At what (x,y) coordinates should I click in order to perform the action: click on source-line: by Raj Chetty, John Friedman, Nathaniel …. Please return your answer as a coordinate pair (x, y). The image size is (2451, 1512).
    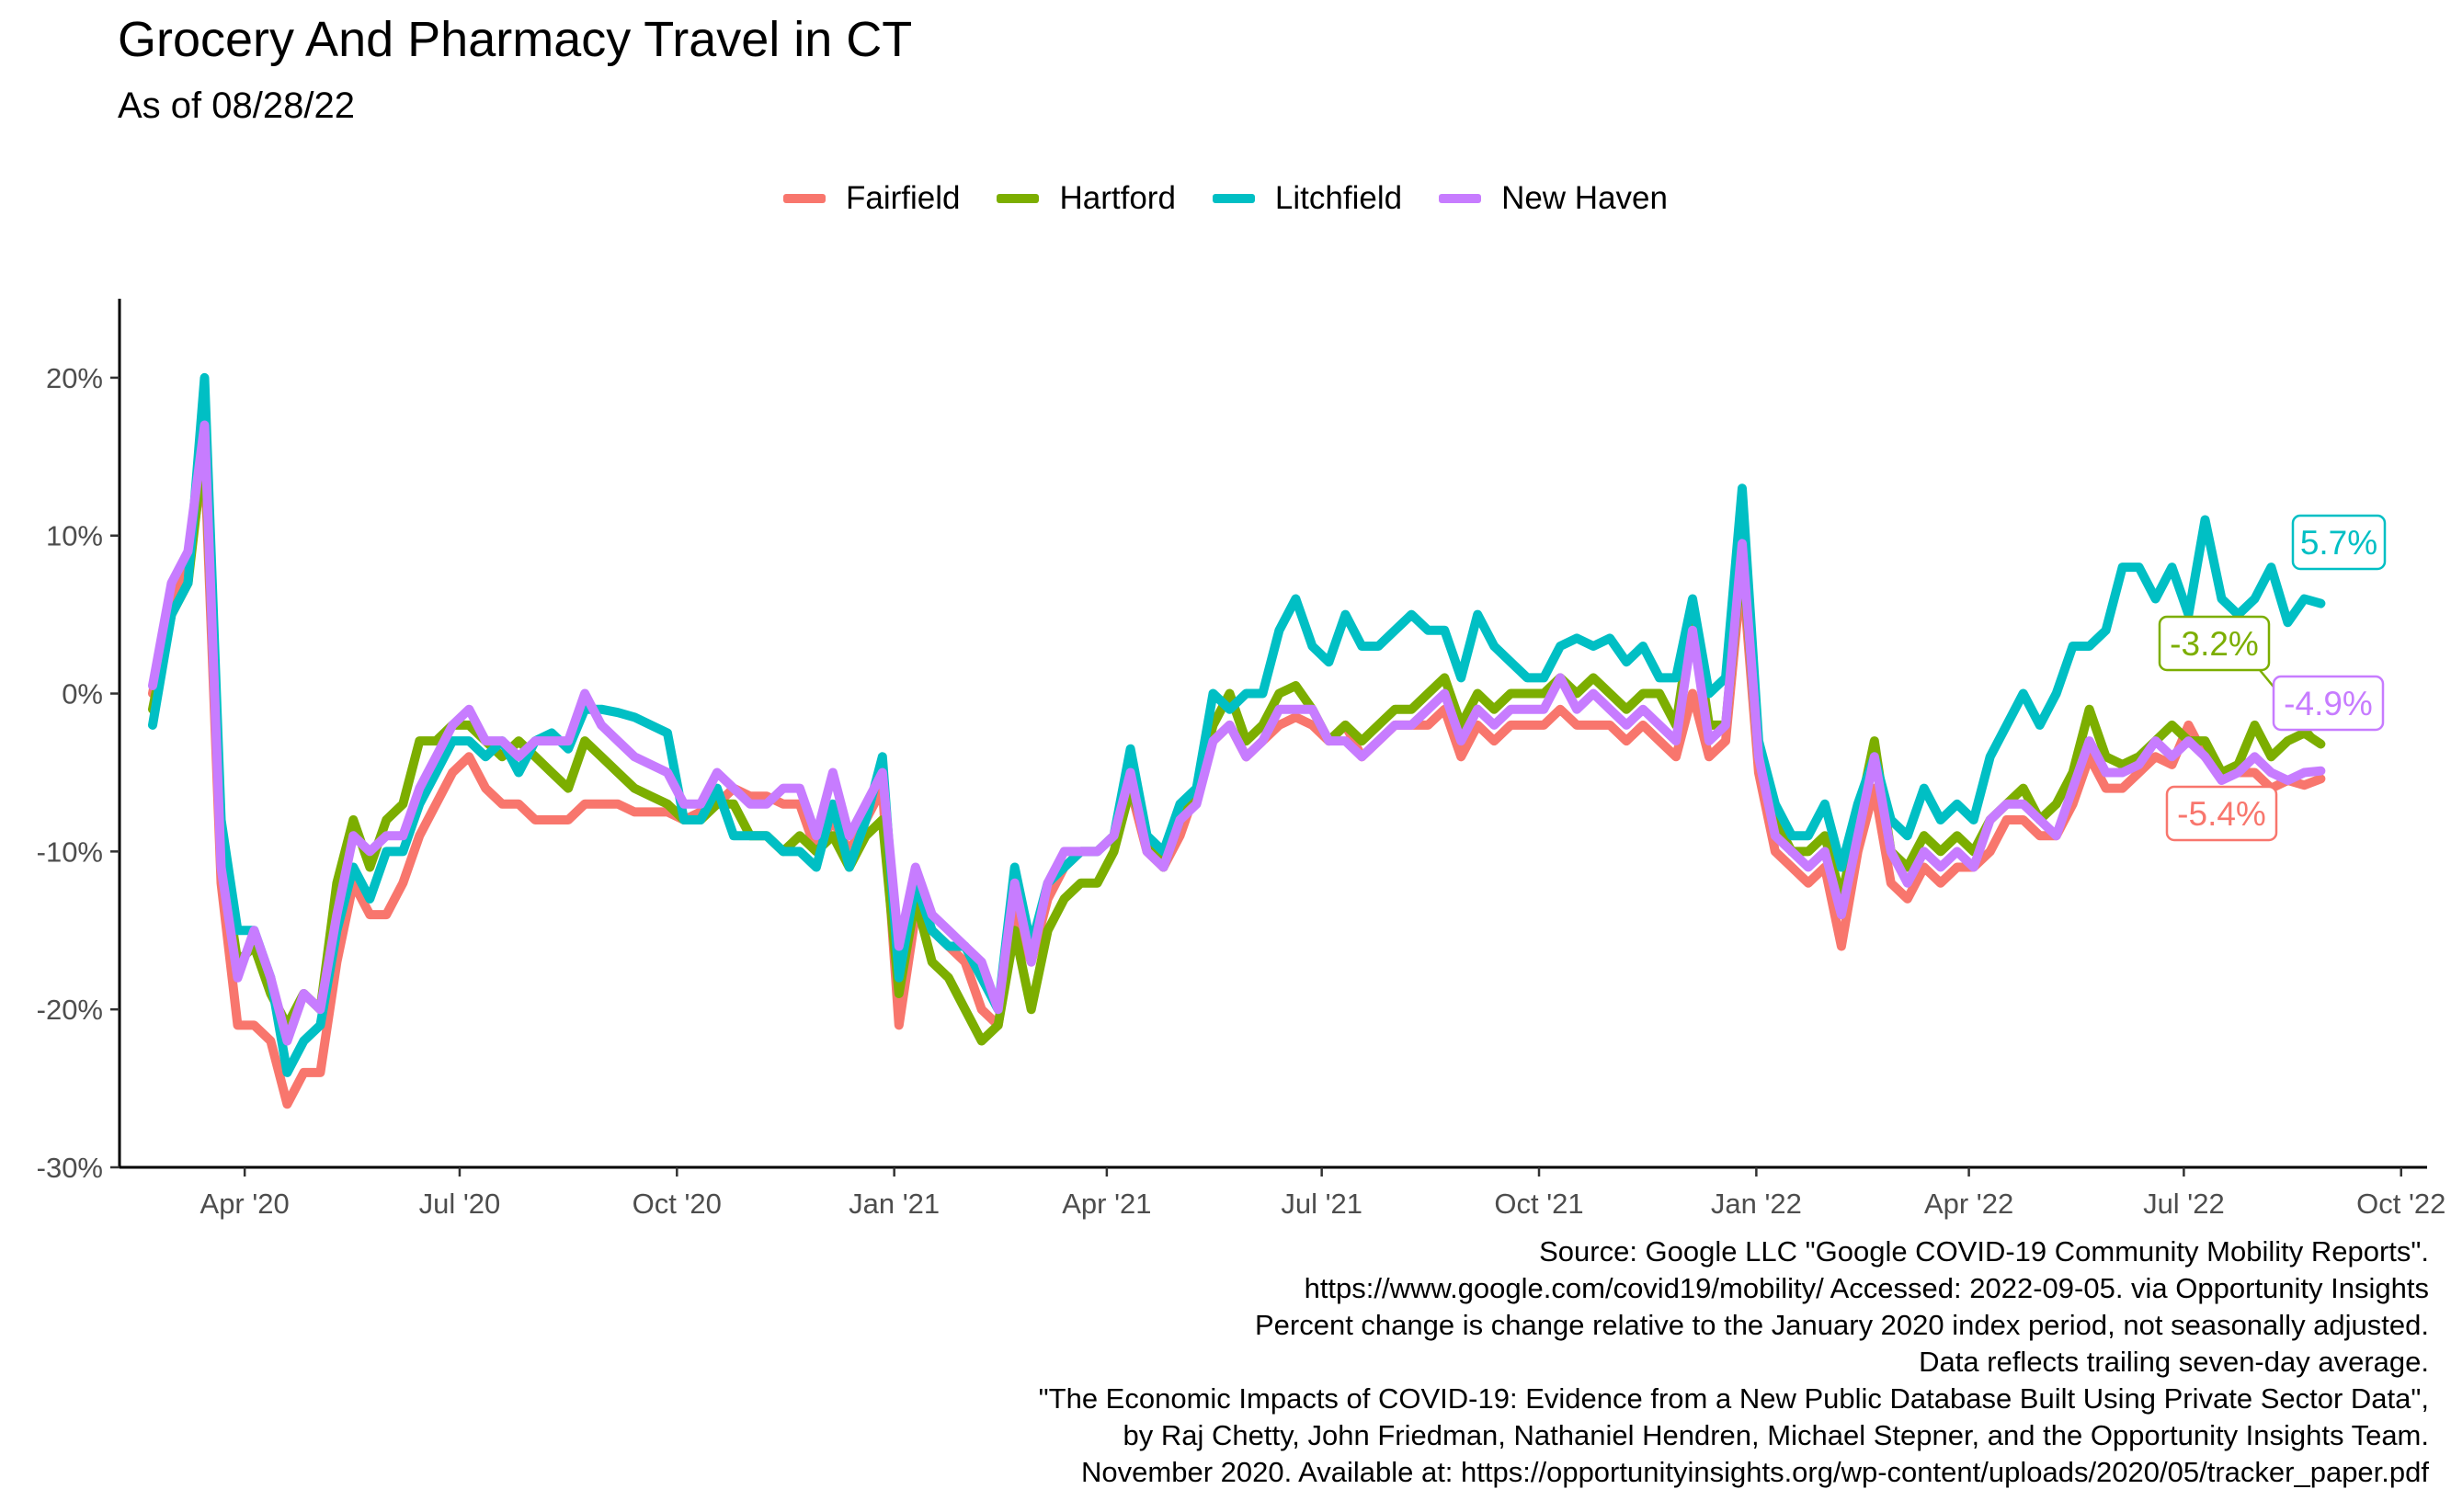
    Looking at the image, I should click on (1776, 1435).